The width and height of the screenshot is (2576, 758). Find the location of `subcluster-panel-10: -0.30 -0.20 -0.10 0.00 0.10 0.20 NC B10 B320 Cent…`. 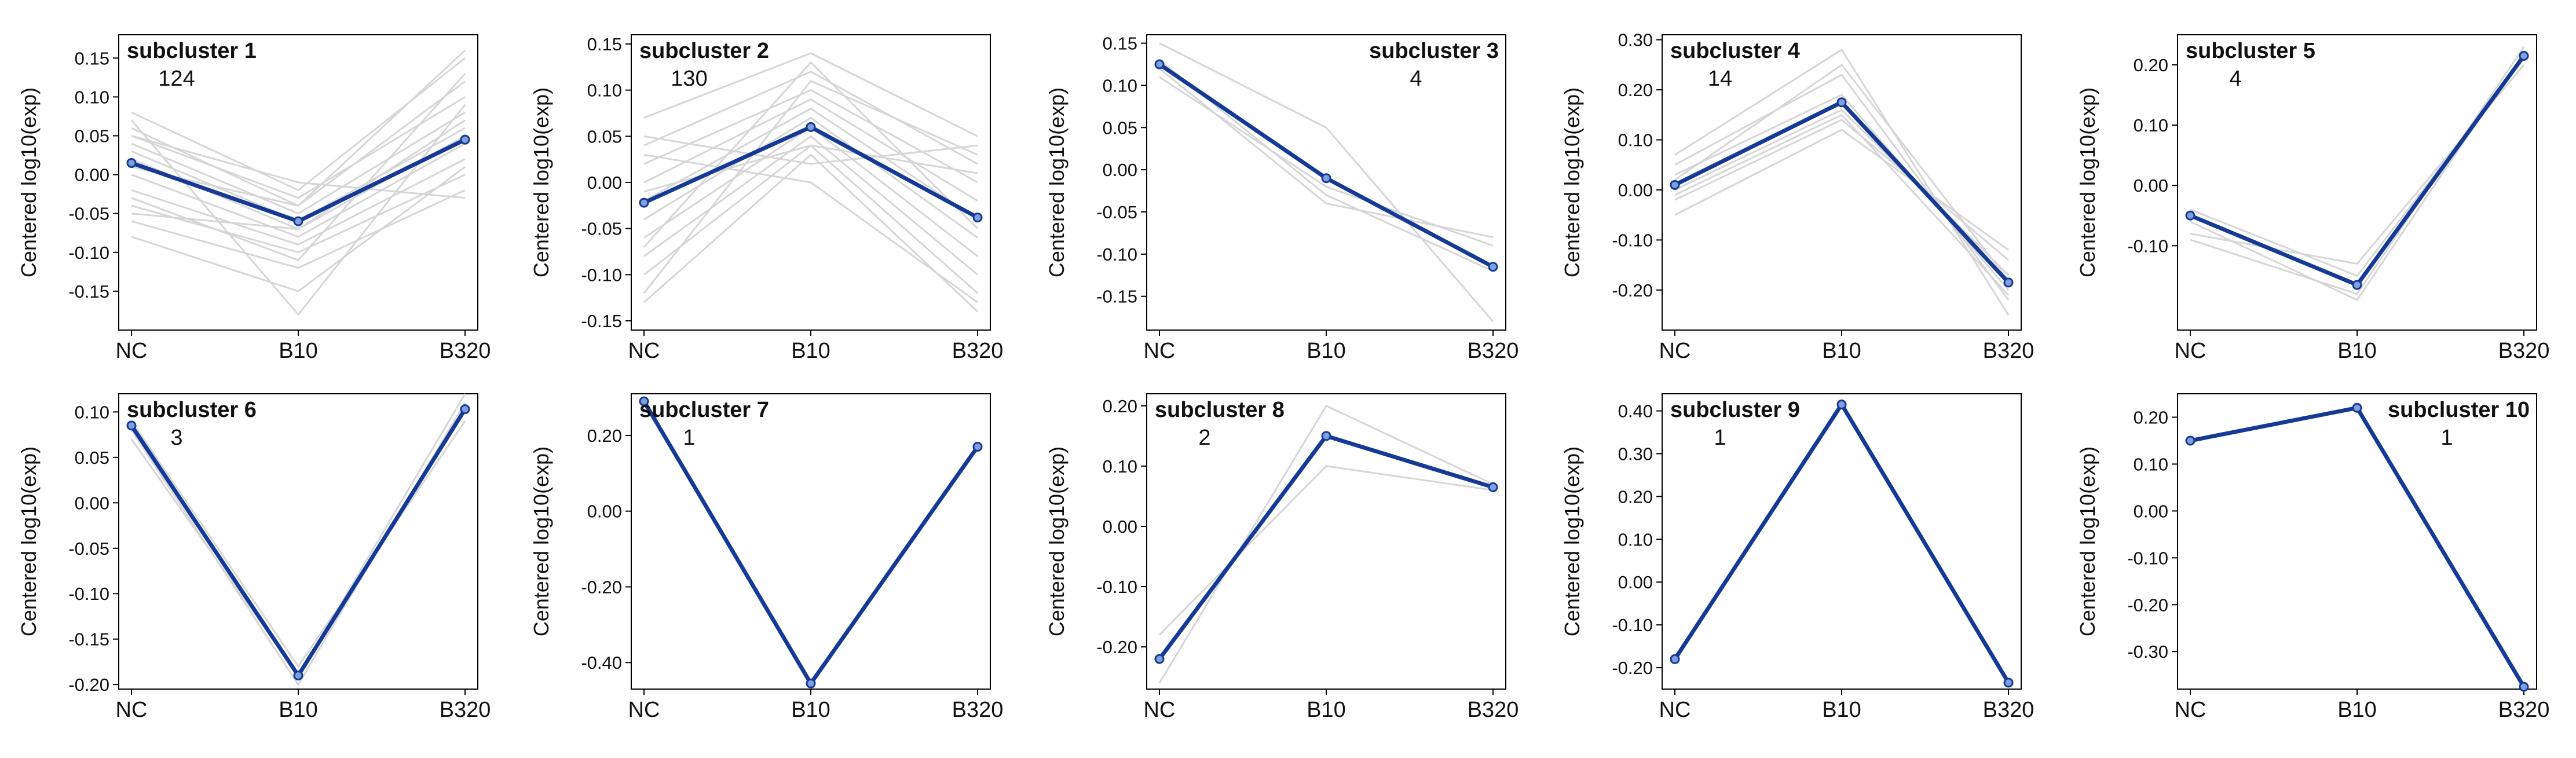

subcluster-panel-10: -0.30 -0.20 -0.10 0.00 0.10 0.20 NC B10 B320 Cent… is located at coordinates (2313, 557).